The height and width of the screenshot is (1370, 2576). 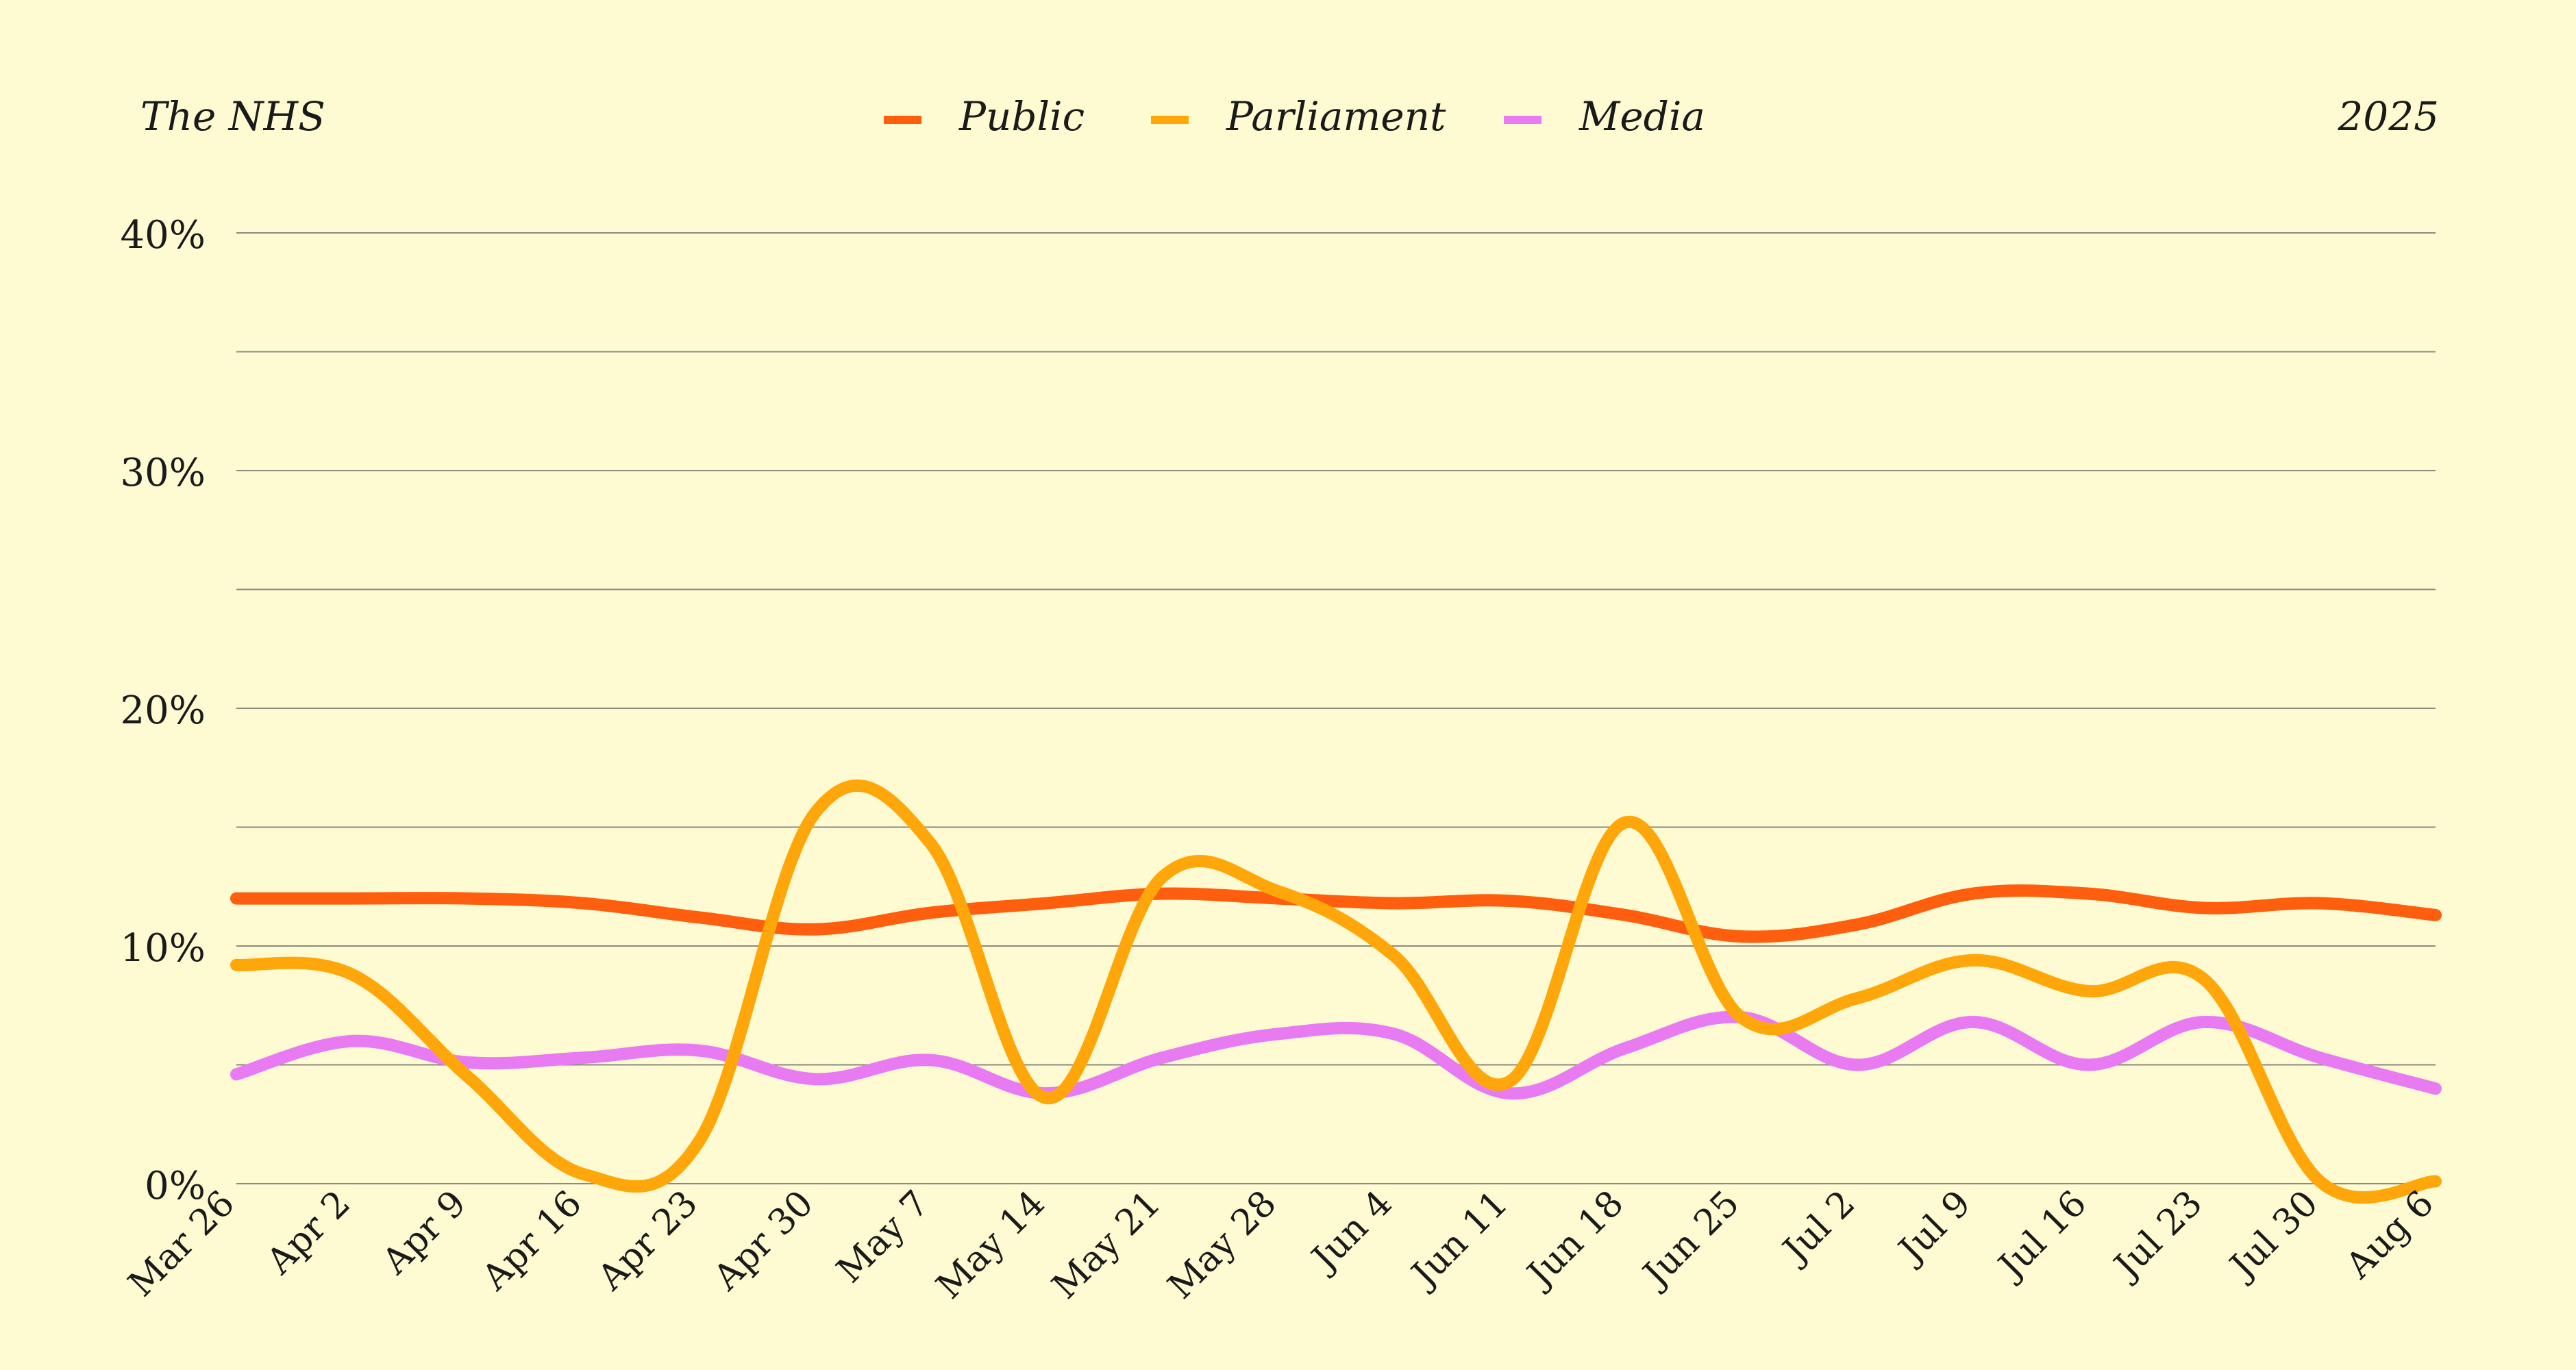 I want to click on x-tick-label: Apr 16, so click(x=532, y=1241).